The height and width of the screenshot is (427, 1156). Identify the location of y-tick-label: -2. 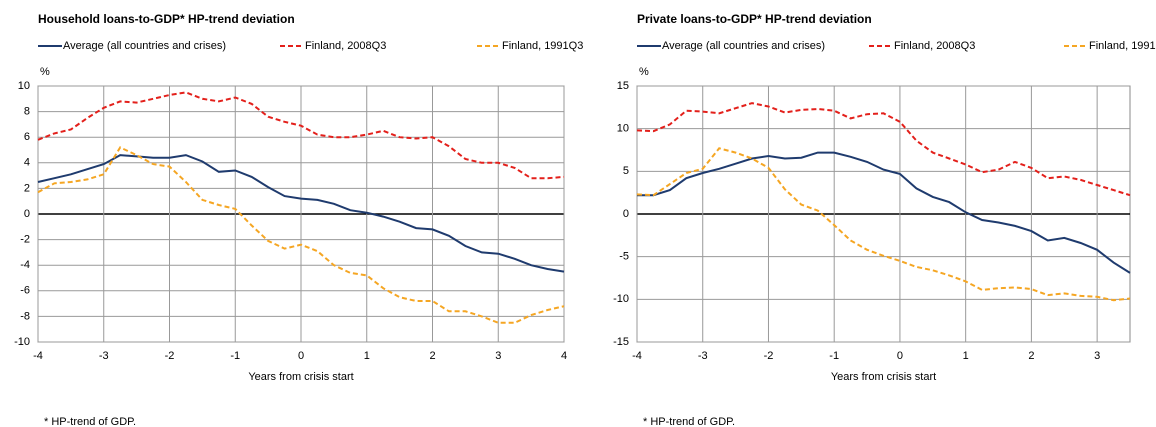
(25, 240).